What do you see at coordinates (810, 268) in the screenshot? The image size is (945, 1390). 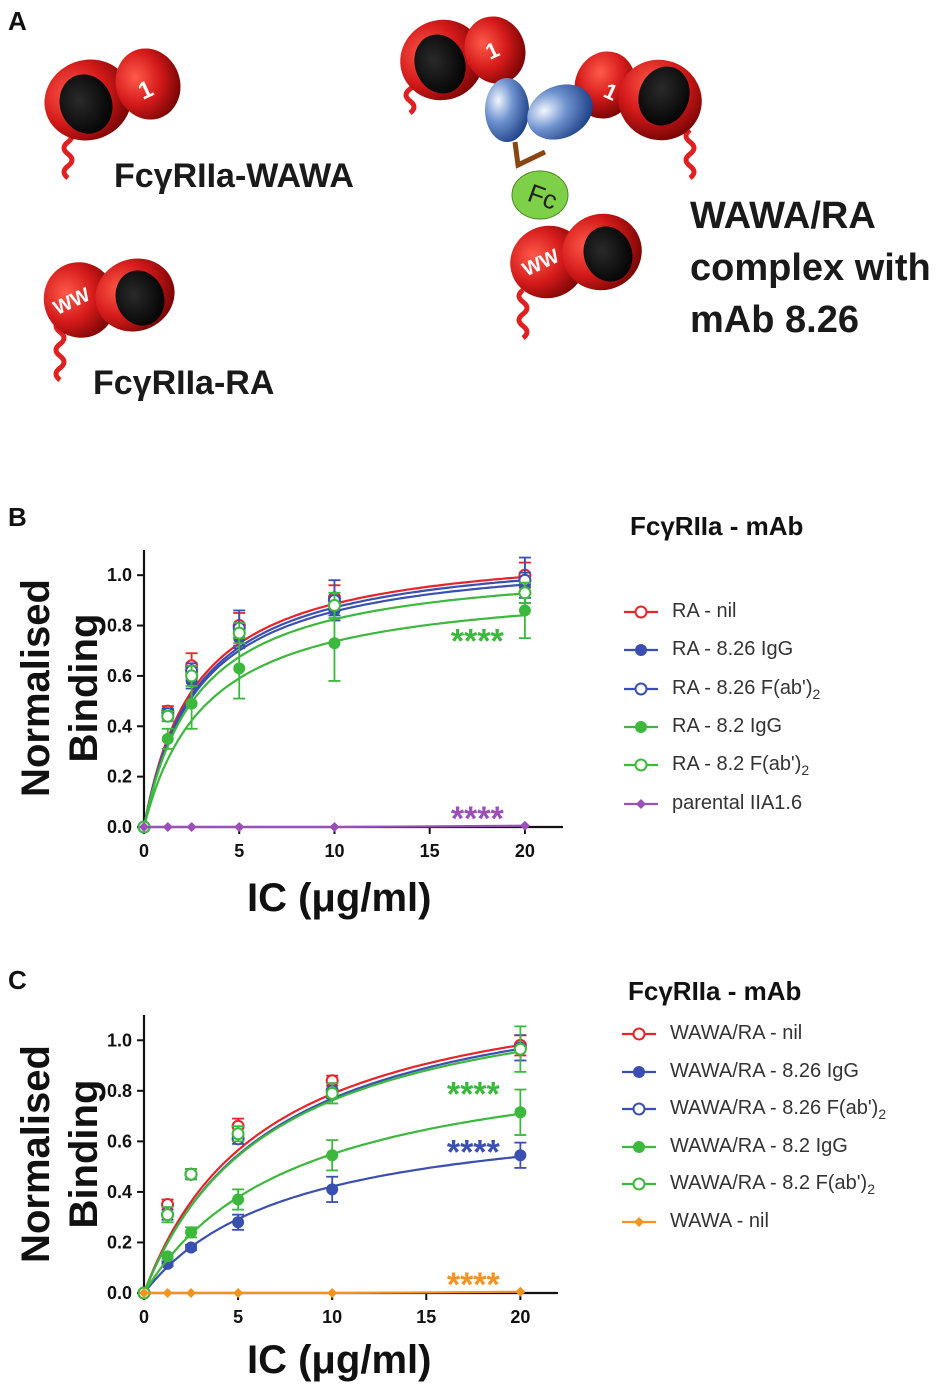 I see `complex-label: WAWA/RA complex with mAb 8.26` at bounding box center [810, 268].